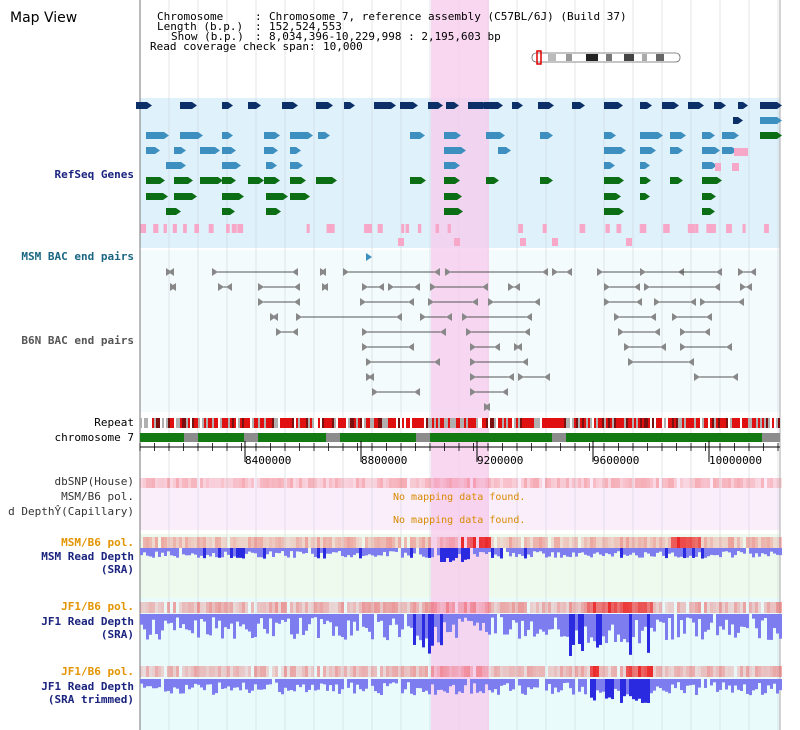 Image resolution: width=800 pixels, height=730 pixels. Describe the element at coordinates (251, 437) in the screenshot. I see `chromosome-gap` at that location.